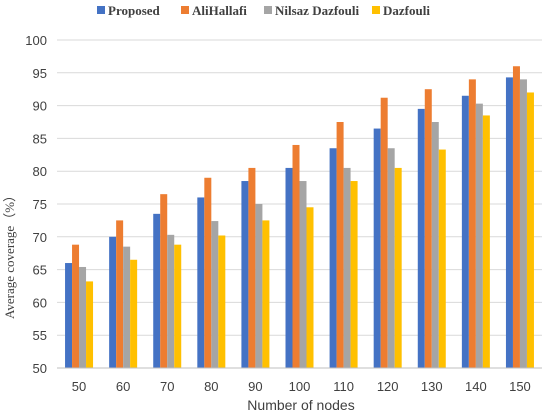  Describe the element at coordinates (40, 368) in the screenshot. I see `y-tick-label: 50` at that location.